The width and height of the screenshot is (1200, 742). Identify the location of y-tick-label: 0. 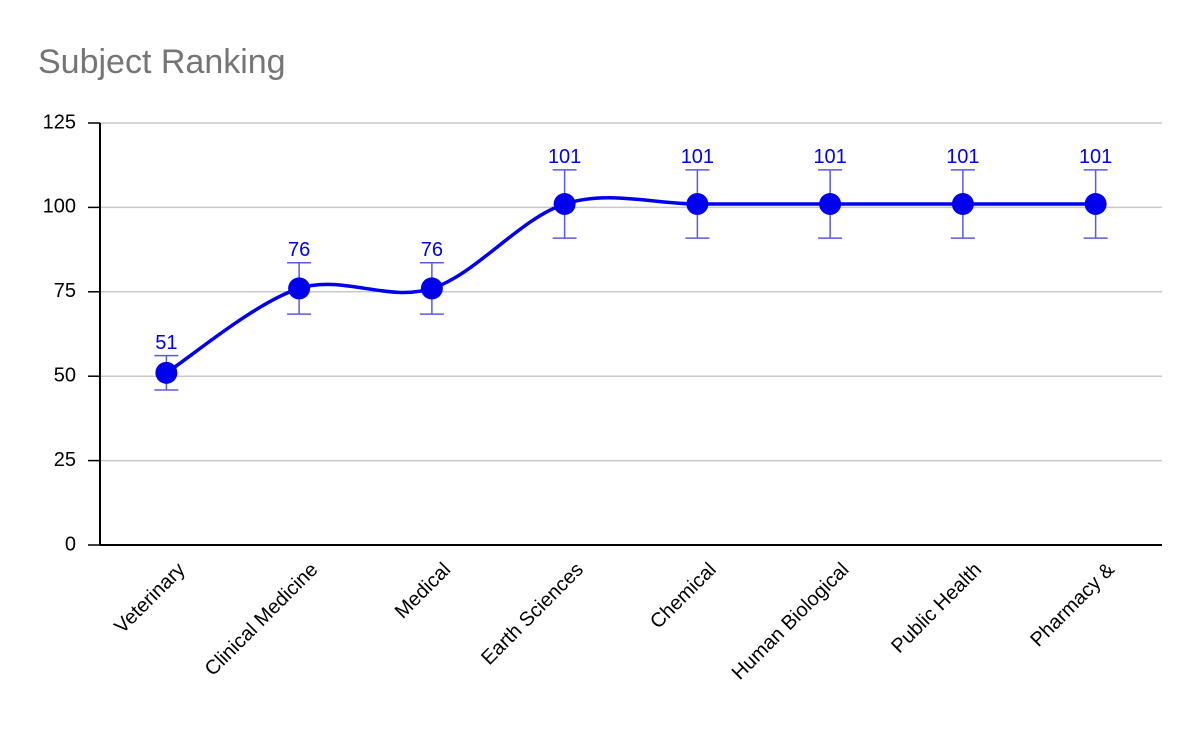
(70, 544).